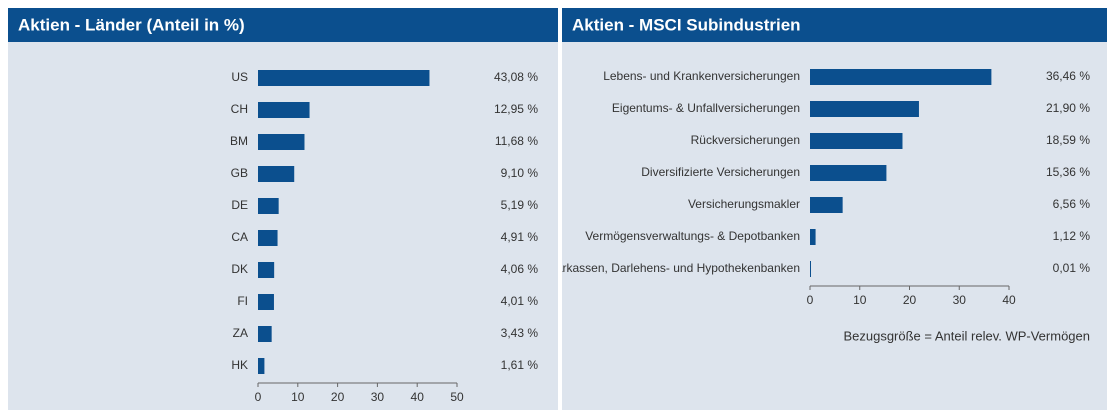 The width and height of the screenshot is (1115, 414). What do you see at coordinates (239, 173) in the screenshot?
I see `category-label: GB` at bounding box center [239, 173].